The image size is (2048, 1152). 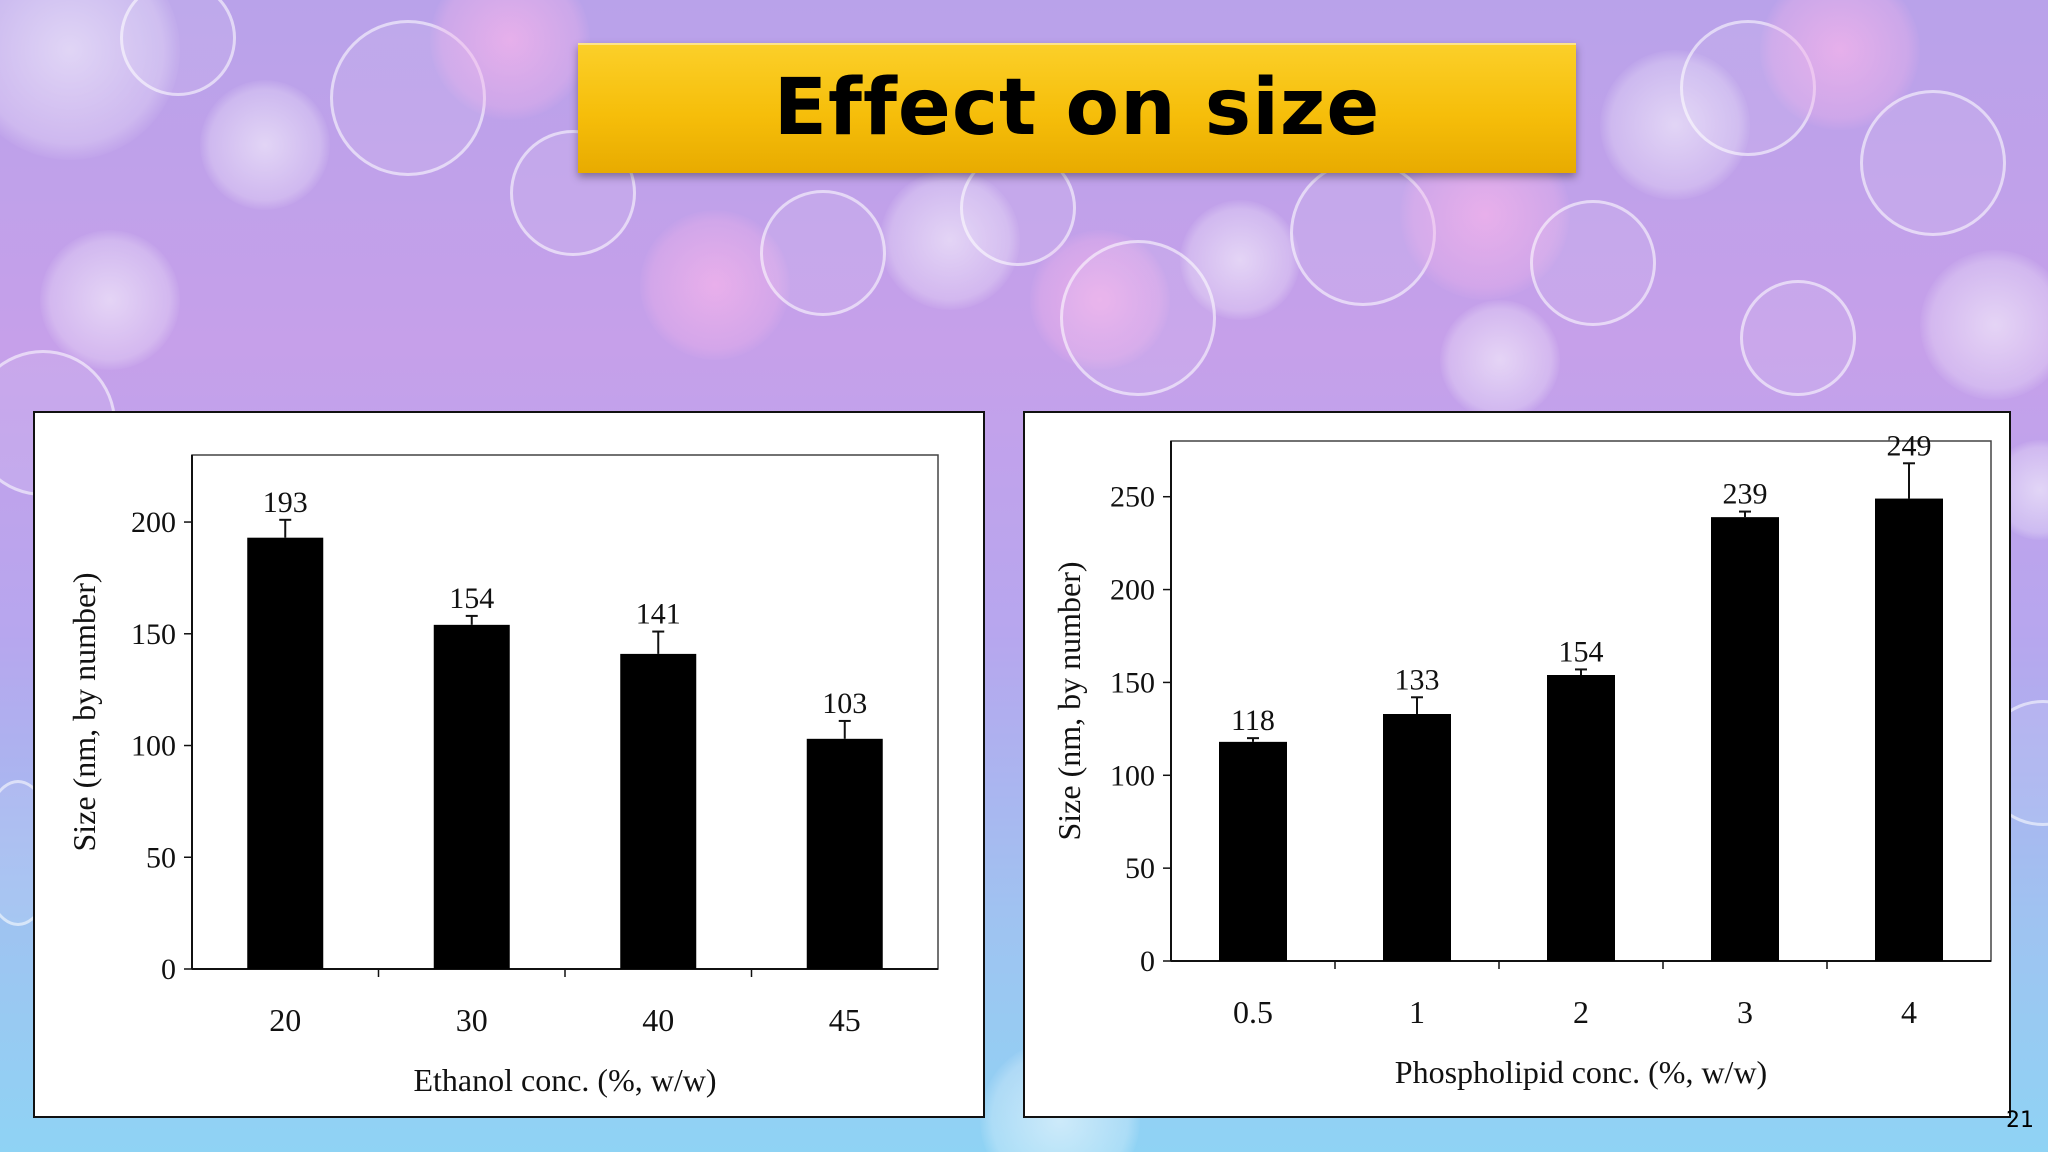 I want to click on phospholipid-data-label: 154, so click(x=1581, y=651).